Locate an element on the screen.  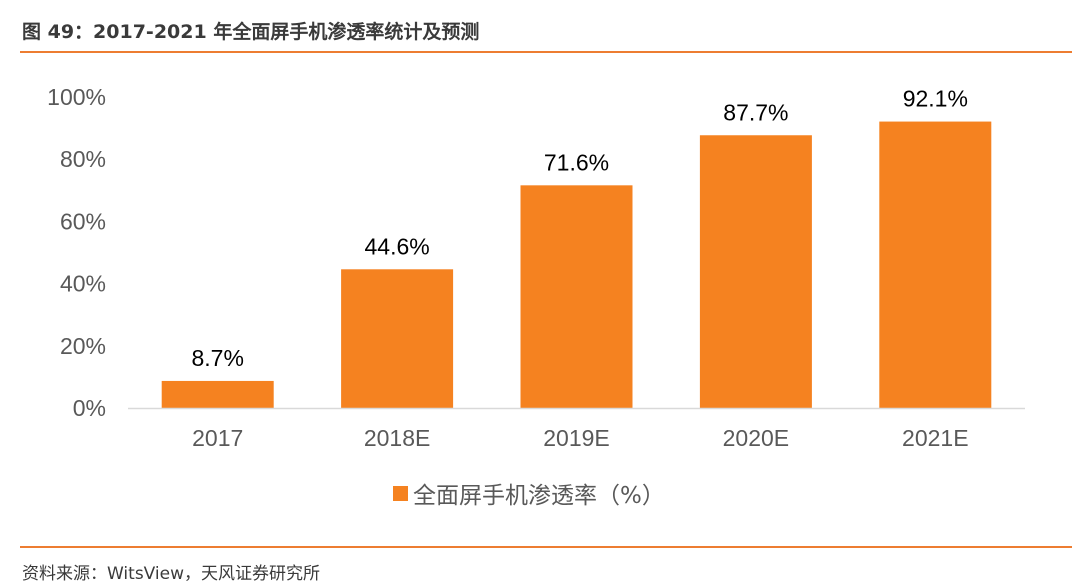
legend: 全面屏手机渗透率（%） is located at coordinates (529, 496).